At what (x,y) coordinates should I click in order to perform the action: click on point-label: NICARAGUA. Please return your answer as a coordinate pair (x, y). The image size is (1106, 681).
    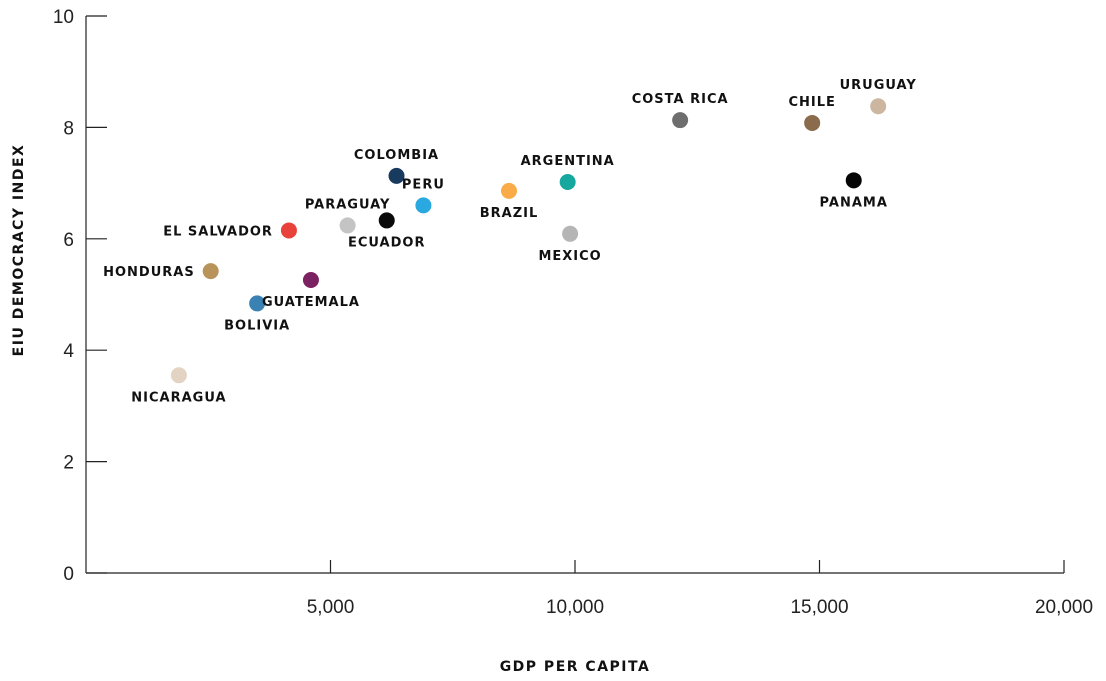
    Looking at the image, I should click on (178, 397).